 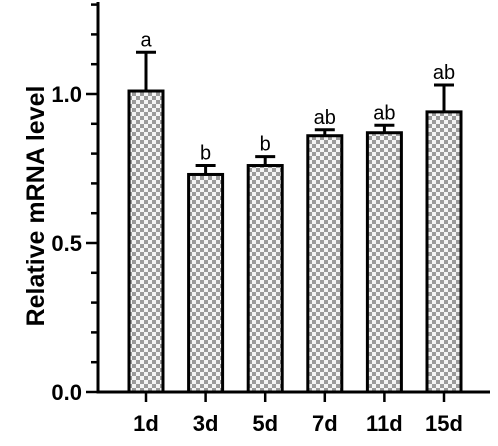 What do you see at coordinates (66, 94) in the screenshot?
I see `y-tick-label: 1.0` at bounding box center [66, 94].